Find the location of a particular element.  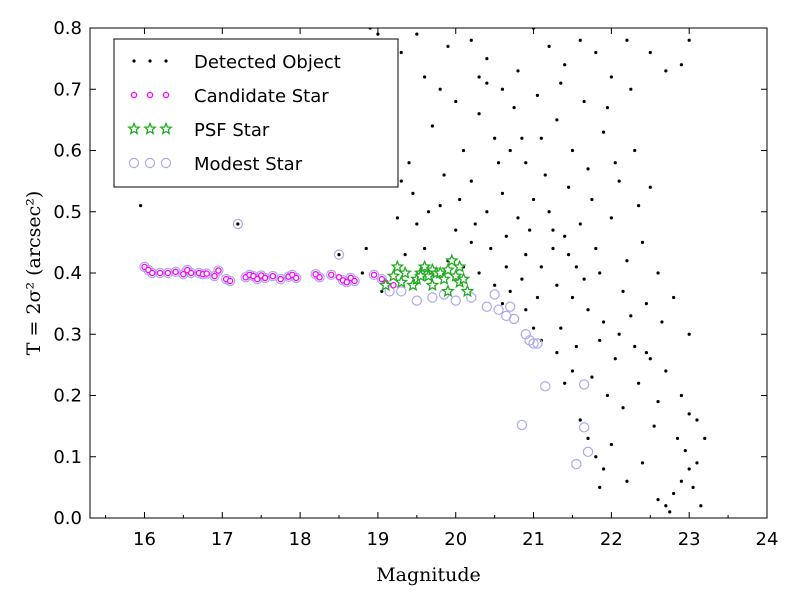

x-tick-label: 18 is located at coordinates (300, 539).